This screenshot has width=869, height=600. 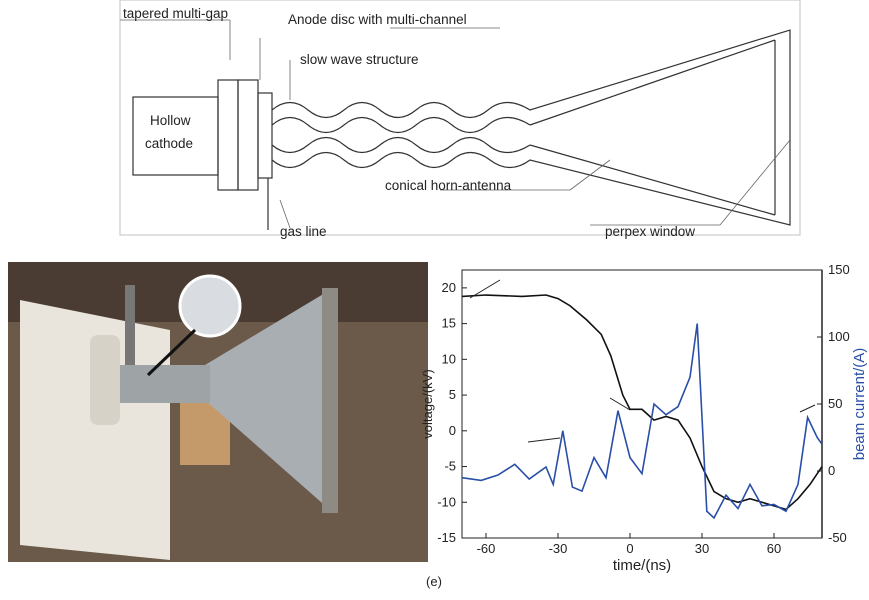 What do you see at coordinates (434, 581) in the screenshot?
I see `caption: (e)` at bounding box center [434, 581].